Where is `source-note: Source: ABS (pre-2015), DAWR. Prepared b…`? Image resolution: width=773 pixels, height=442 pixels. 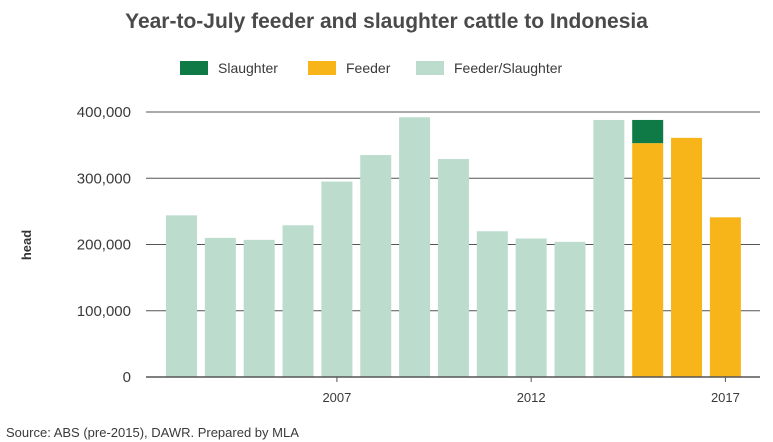
source-note: Source: ABS (pre-2015), DAWR. Prepared b… is located at coordinates (152, 432).